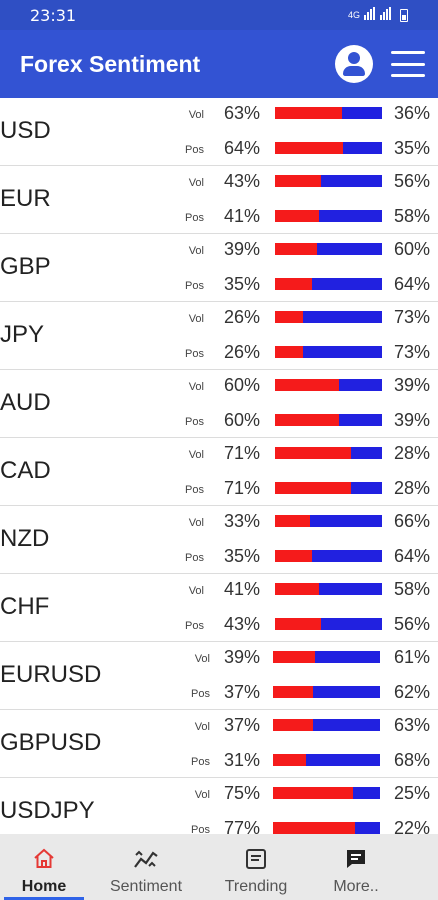 The image size is (438, 900). What do you see at coordinates (242, 453) in the screenshot?
I see `vol-long-percent: 71%` at bounding box center [242, 453].